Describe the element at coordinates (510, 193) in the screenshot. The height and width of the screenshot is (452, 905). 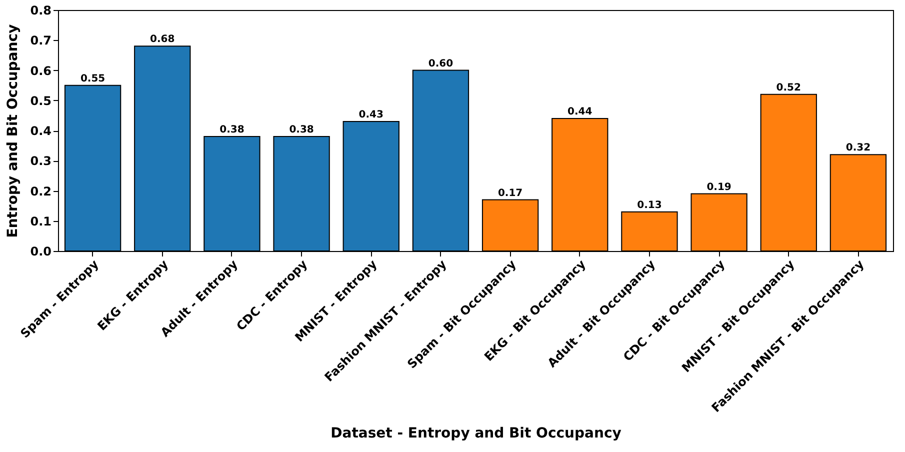
I see `data-label: 0.17` at that location.